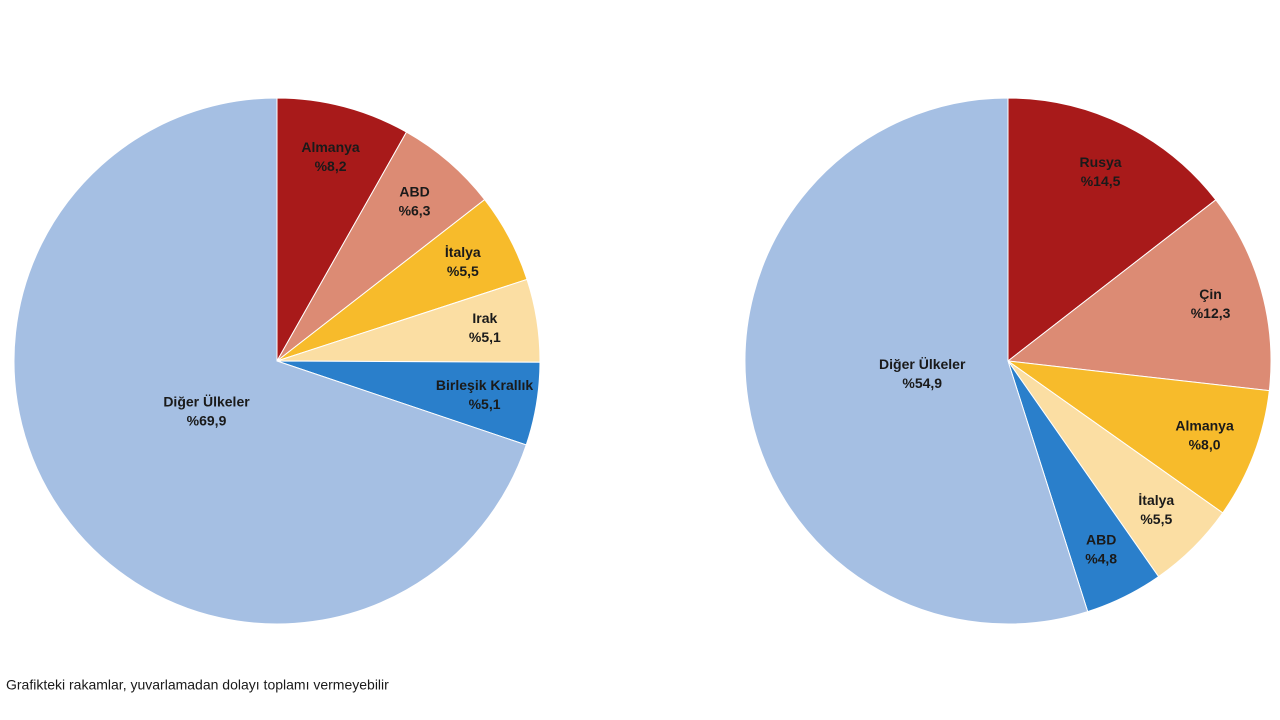 The height and width of the screenshot is (720, 1280). I want to click on slice-value: %4,8, so click(1101, 558).